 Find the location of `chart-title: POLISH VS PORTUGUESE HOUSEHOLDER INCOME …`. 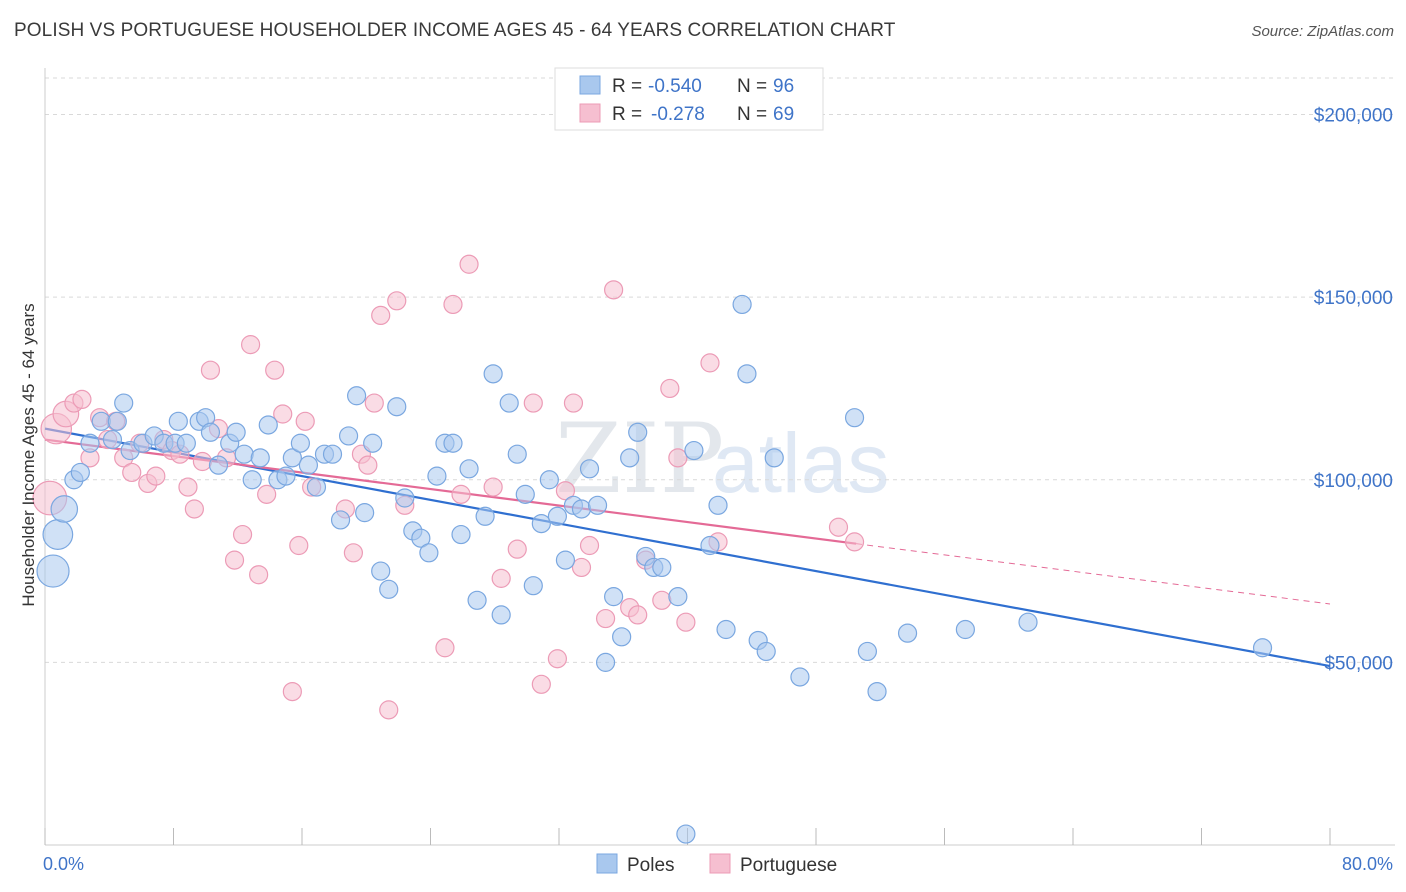

chart-title: POLISH VS PORTUGUESE HOUSEHOLDER INCOME … is located at coordinates (455, 30).